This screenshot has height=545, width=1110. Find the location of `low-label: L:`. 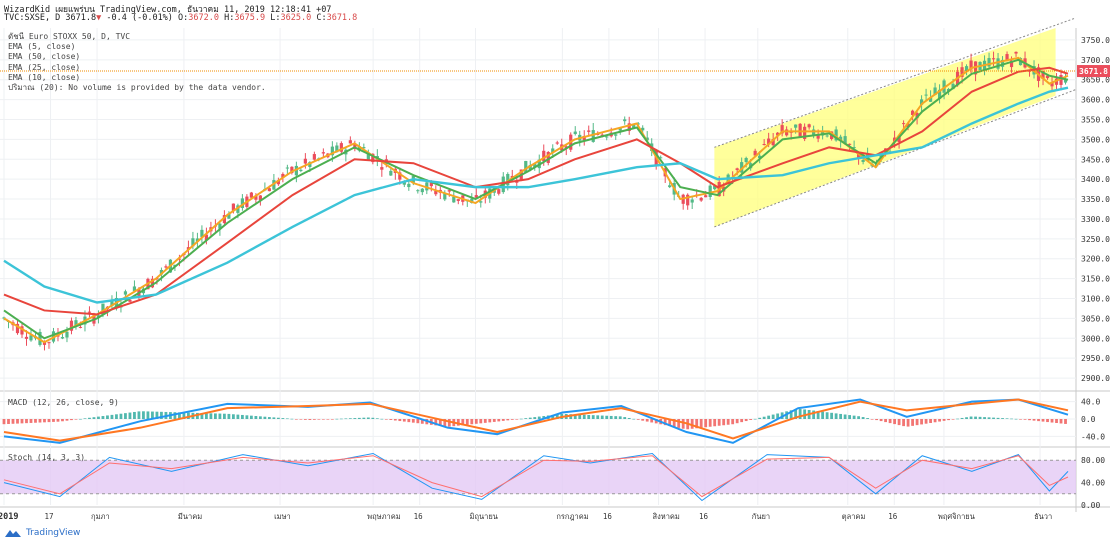

low-label: L: is located at coordinates (275, 18).